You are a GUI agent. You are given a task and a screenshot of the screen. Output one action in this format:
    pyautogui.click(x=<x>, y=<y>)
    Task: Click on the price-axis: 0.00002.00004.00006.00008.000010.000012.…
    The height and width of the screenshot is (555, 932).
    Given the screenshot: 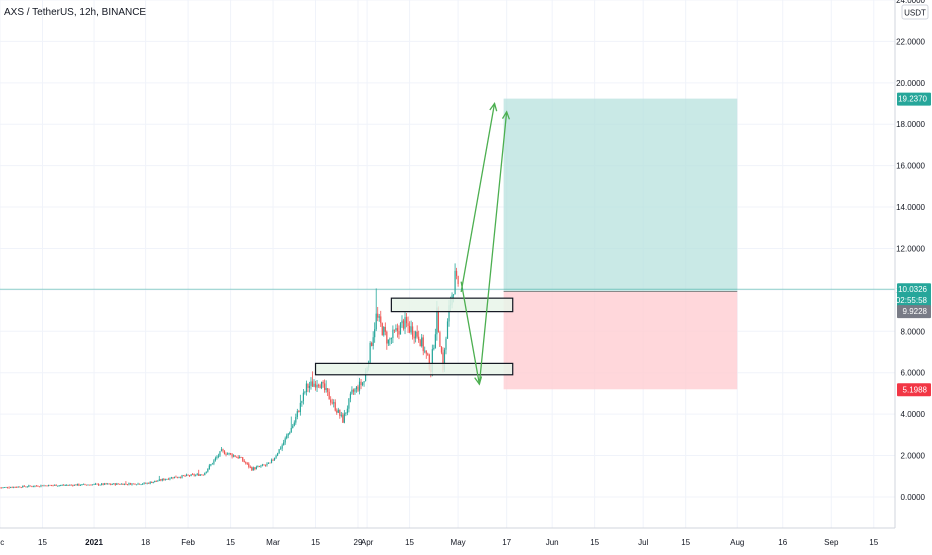 What is the action you would take?
    pyautogui.click(x=910, y=264)
    